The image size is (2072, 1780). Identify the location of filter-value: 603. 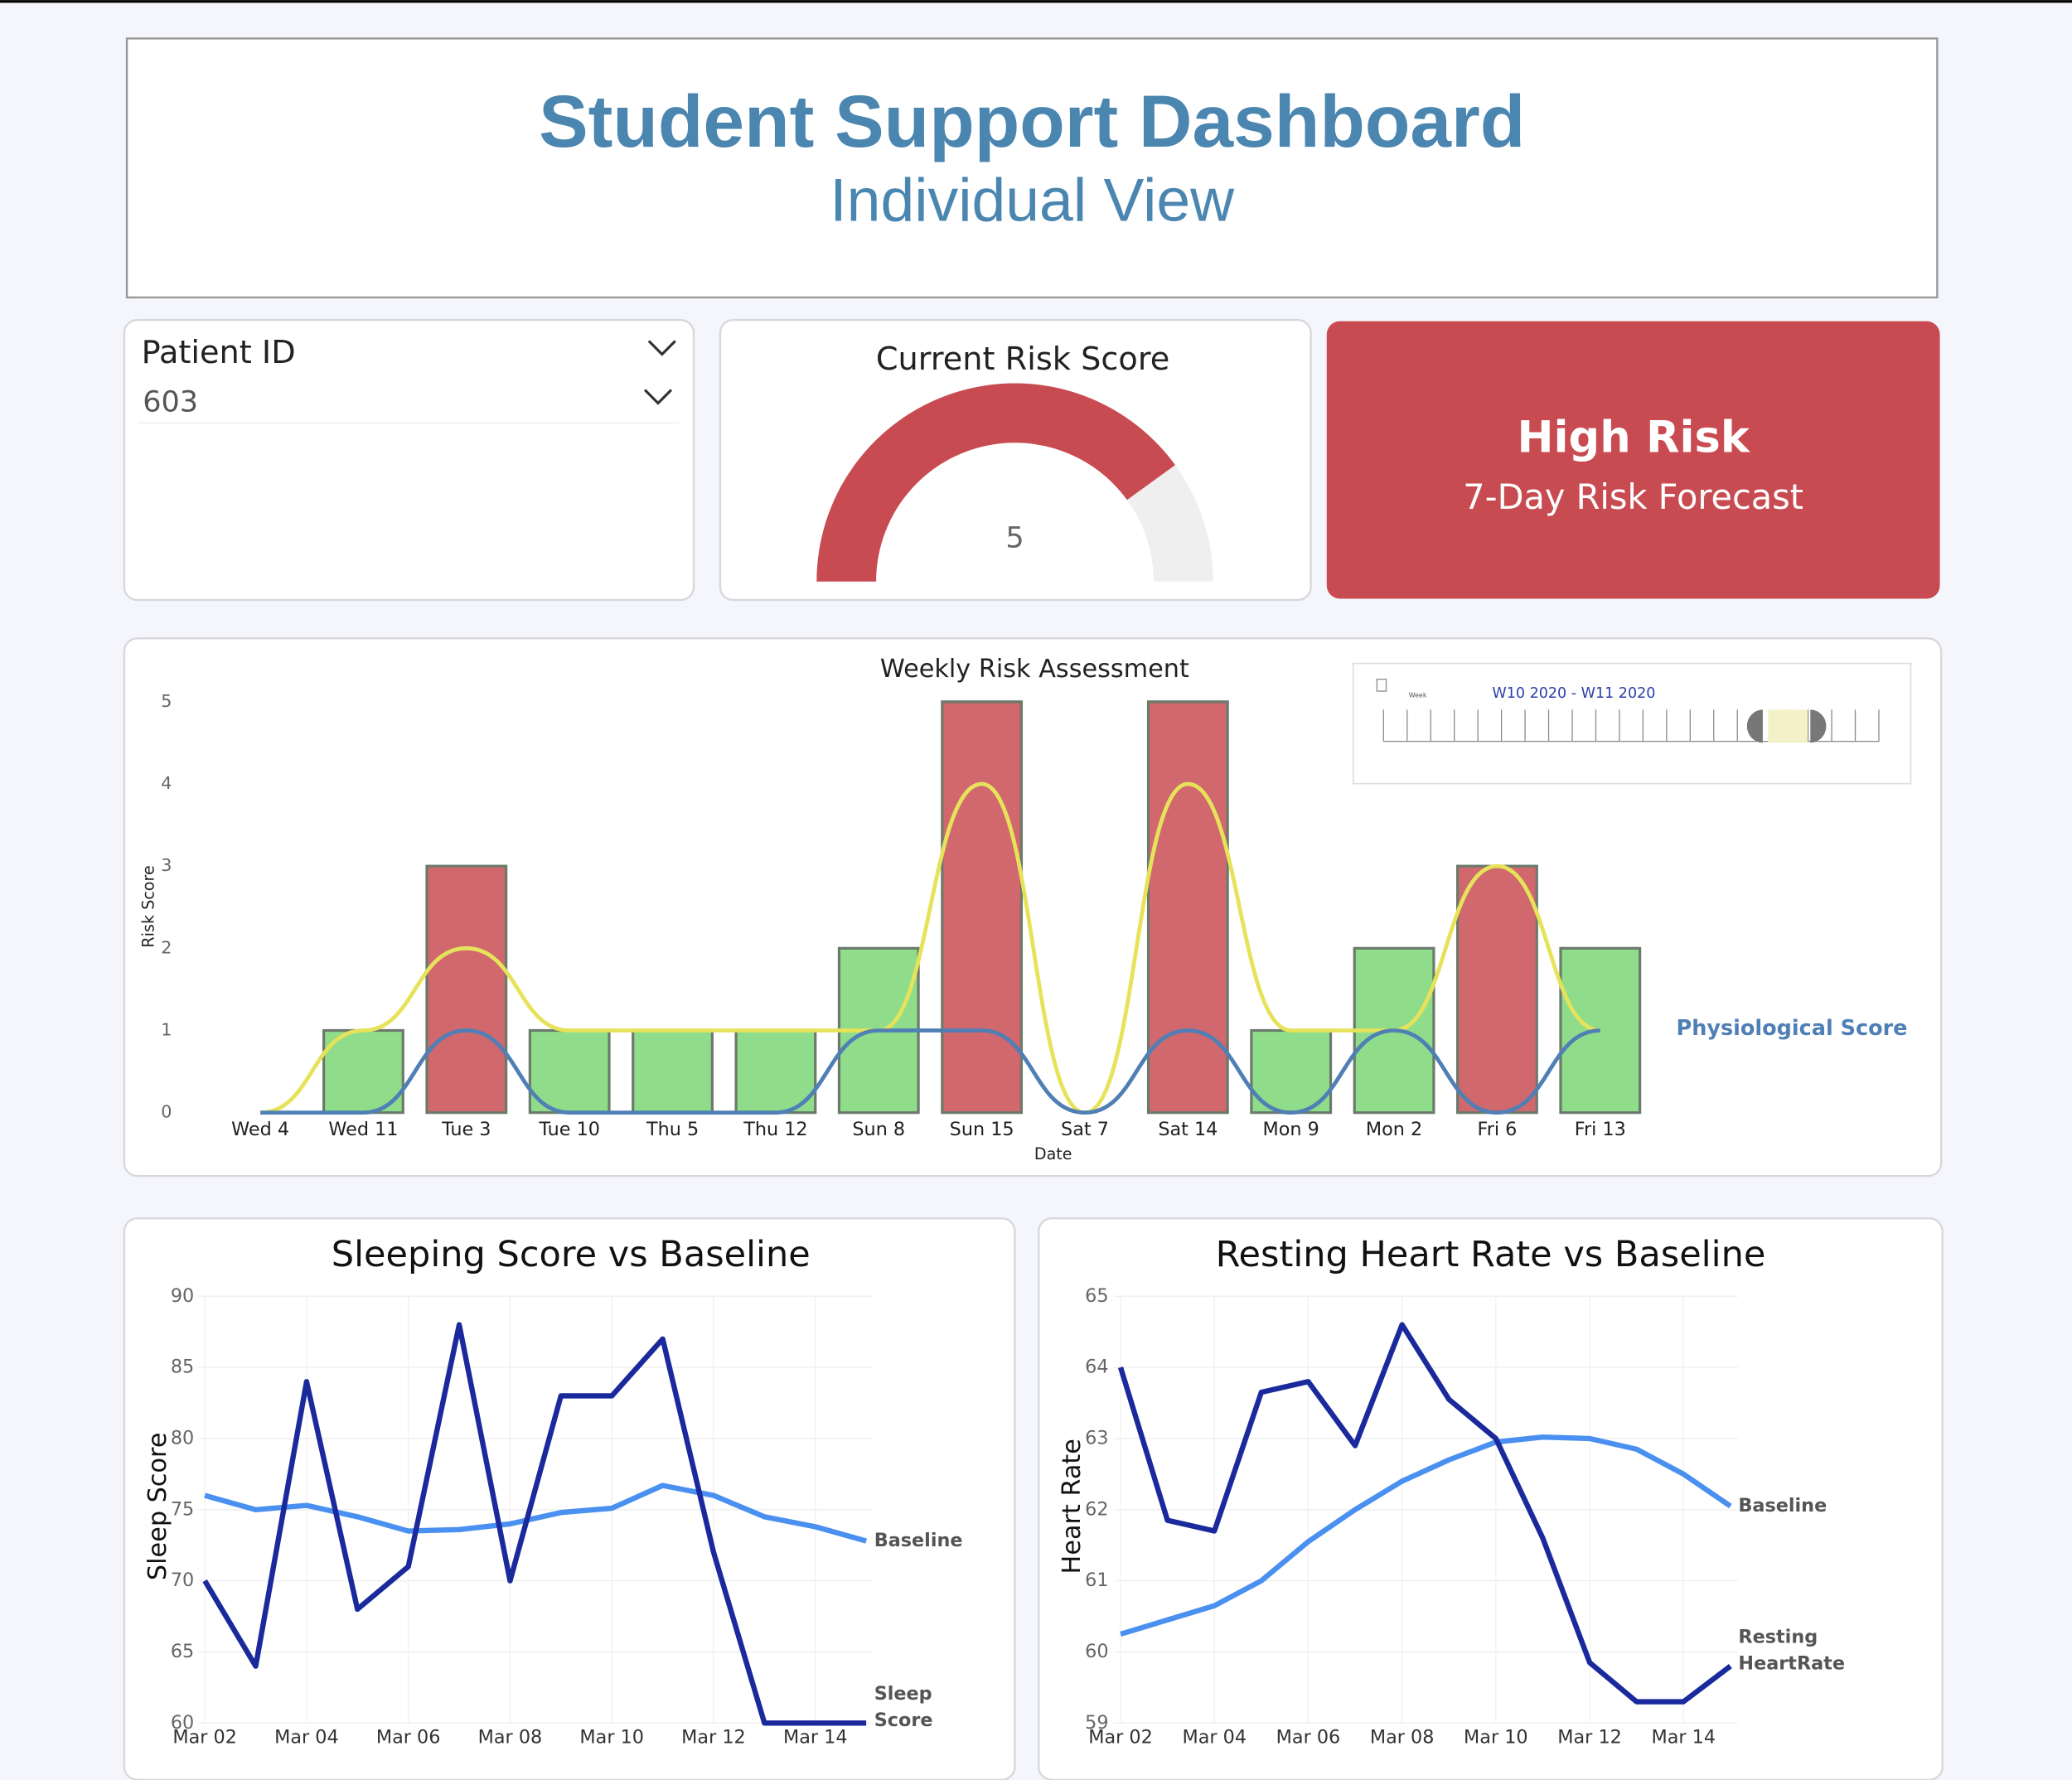
(170, 401).